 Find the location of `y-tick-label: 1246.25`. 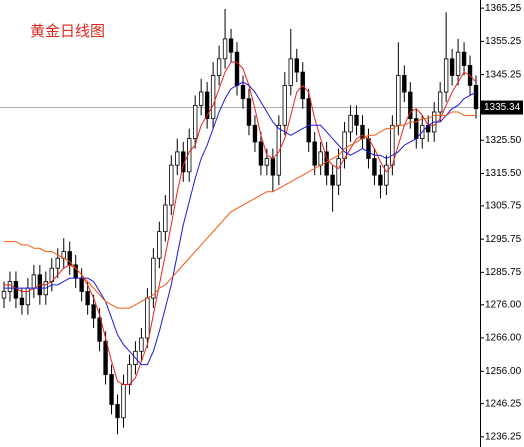

y-tick-label: 1246.25 is located at coordinates (503, 403).